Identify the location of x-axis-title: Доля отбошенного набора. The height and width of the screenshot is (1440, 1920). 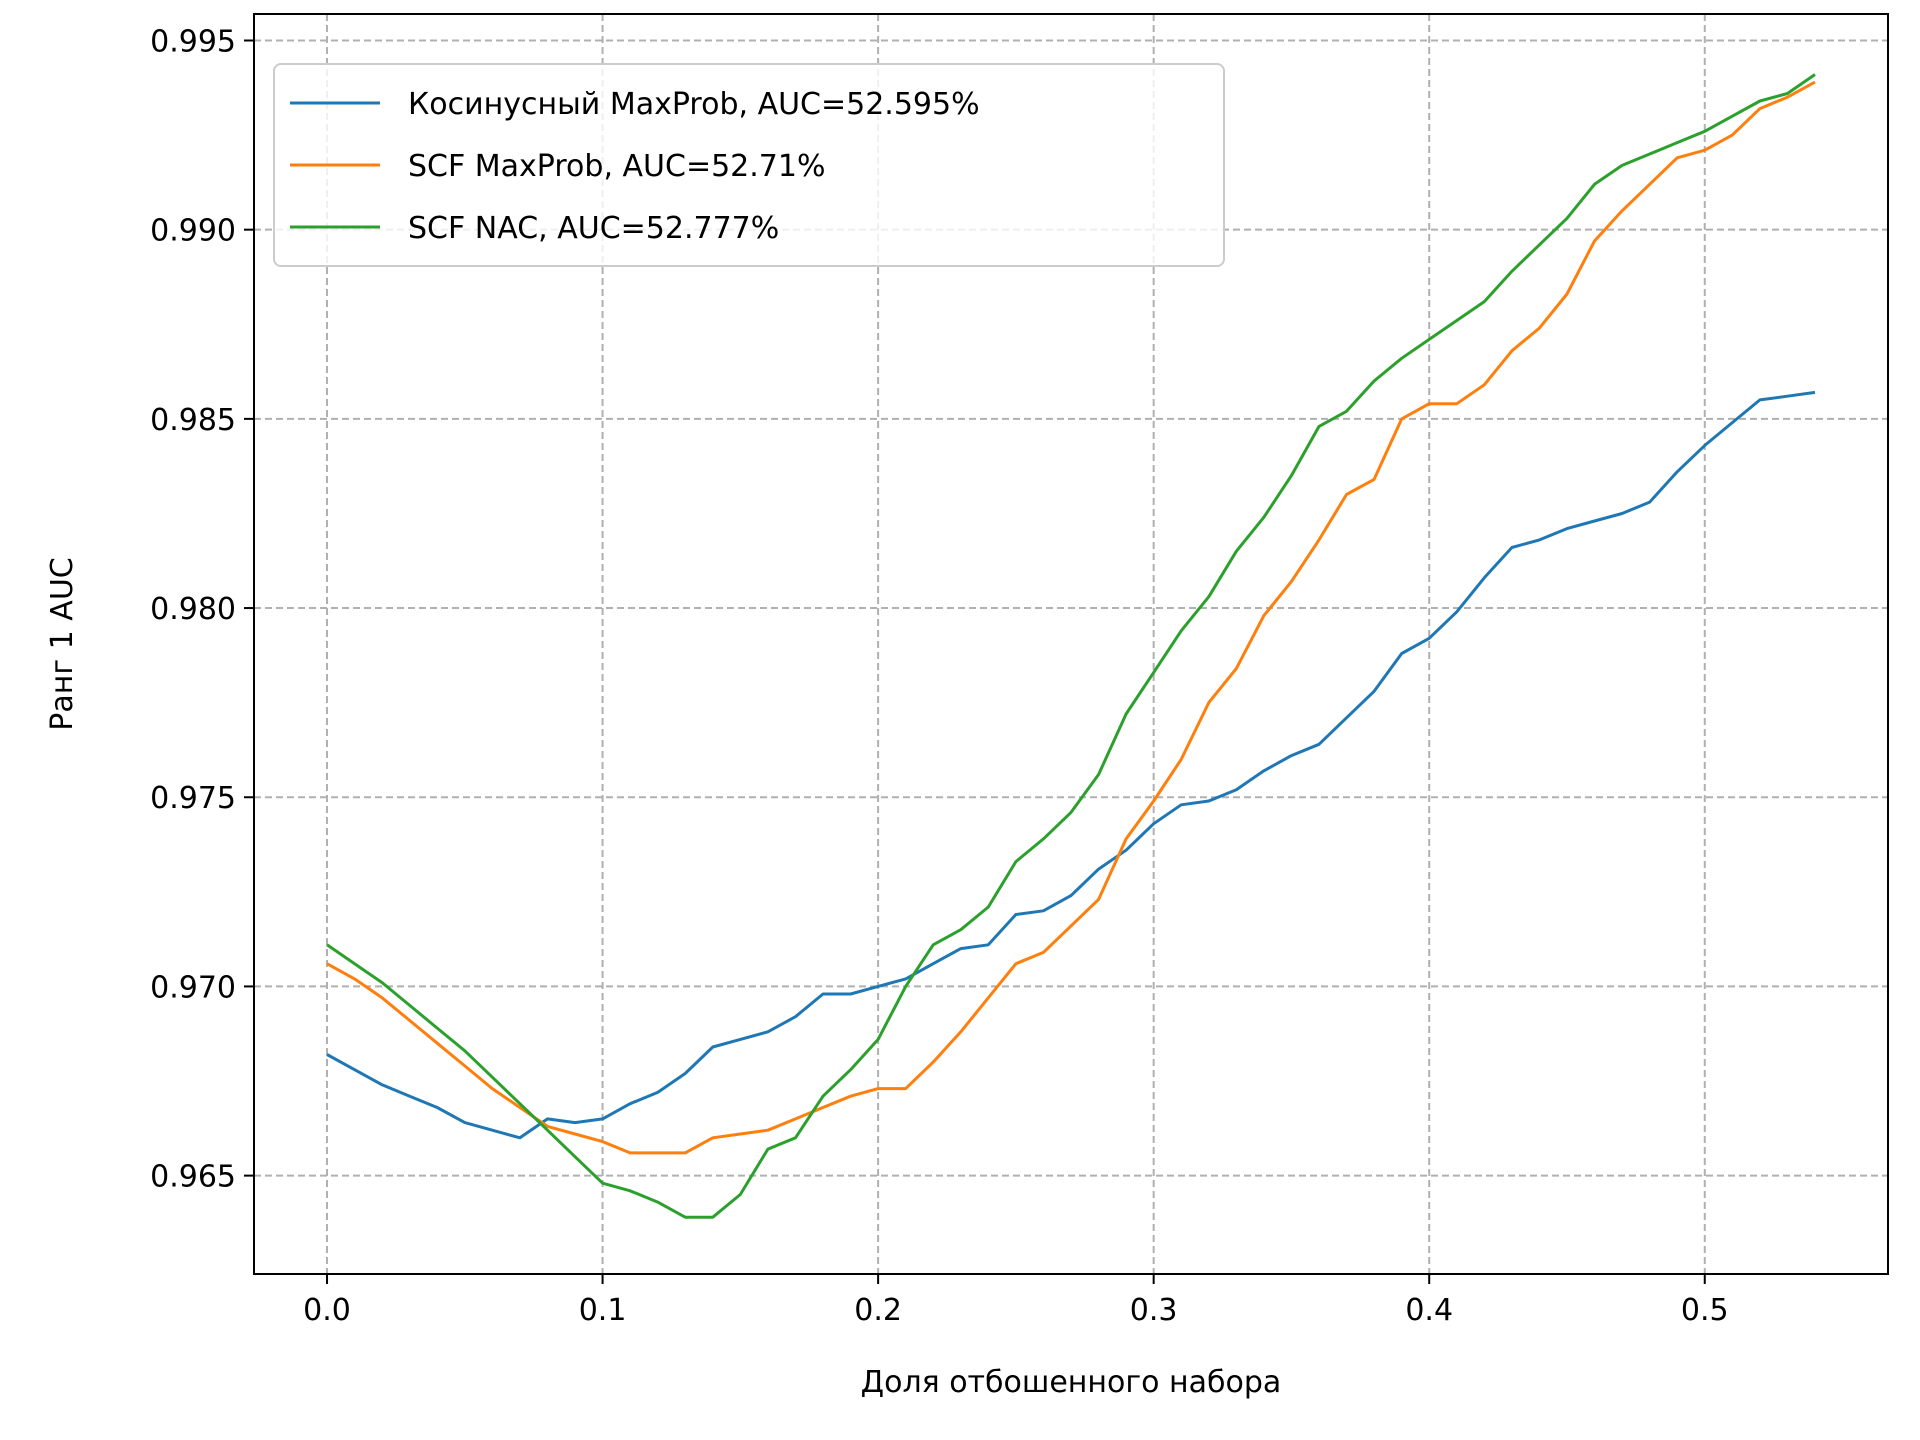
(1071, 1382).